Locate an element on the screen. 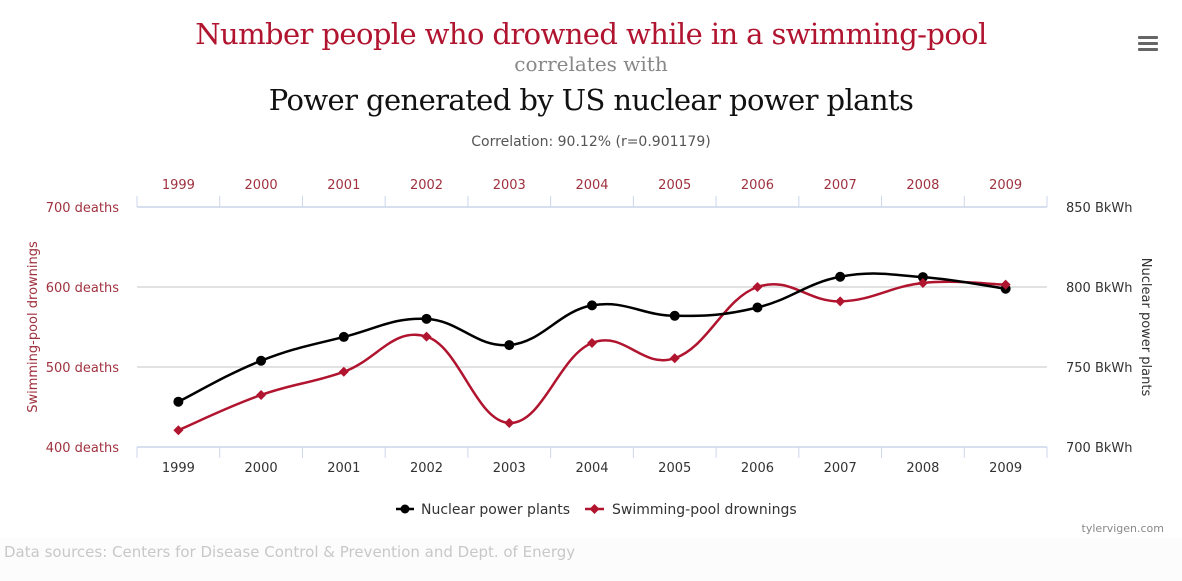 This screenshot has height=581, width=1182. right-axis-tick-label: 850 BkWh is located at coordinates (1099, 208).